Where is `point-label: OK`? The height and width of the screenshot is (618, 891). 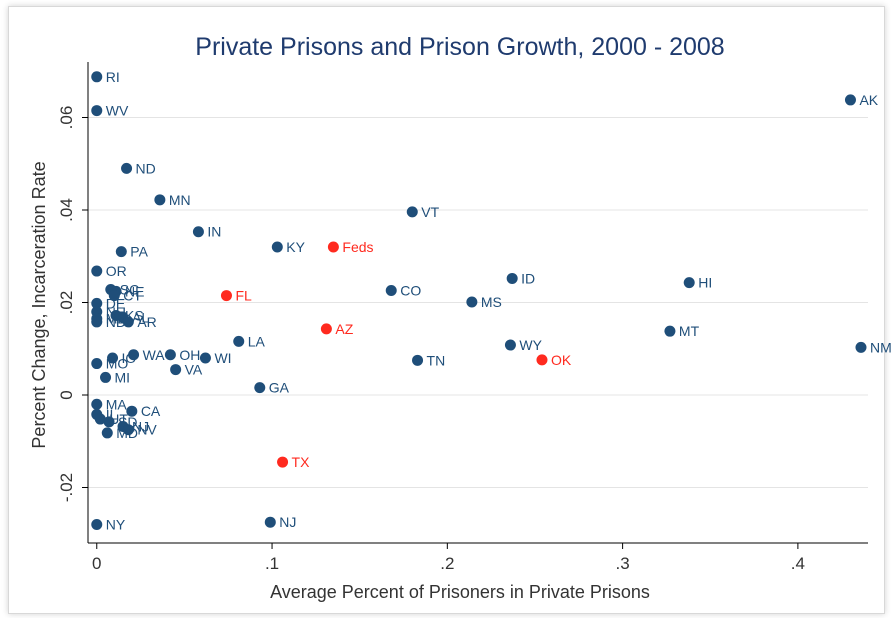 point-label: OK is located at coordinates (561, 360).